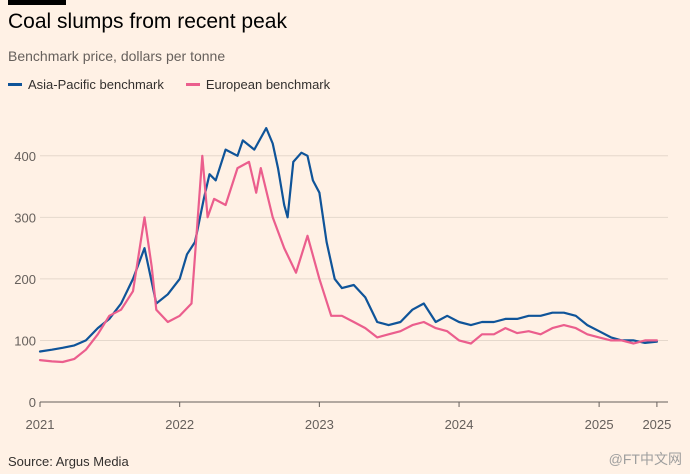 This screenshot has width=690, height=474. I want to click on legend-item-asia: Asia-Pacific benchmark, so click(86, 84).